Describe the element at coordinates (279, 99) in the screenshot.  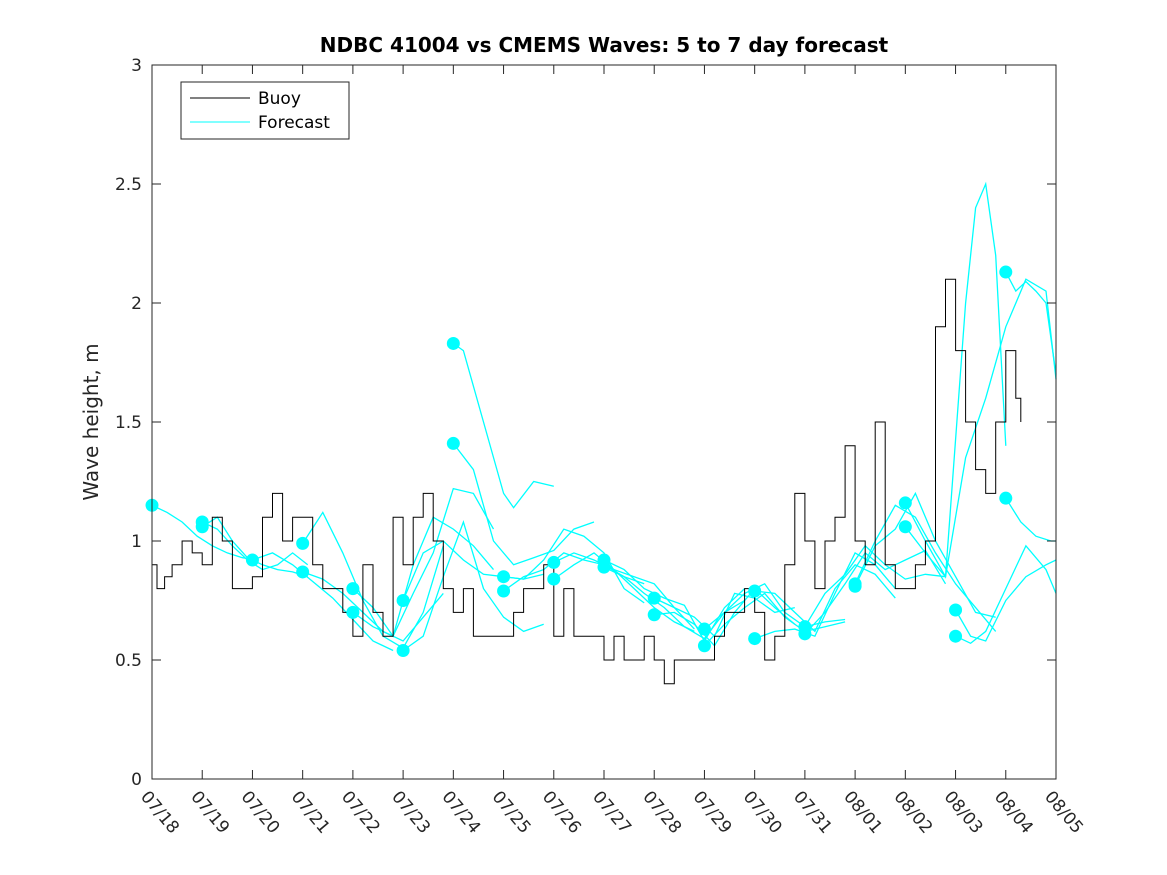
I see `legend-label-buoy: Buoy` at that location.